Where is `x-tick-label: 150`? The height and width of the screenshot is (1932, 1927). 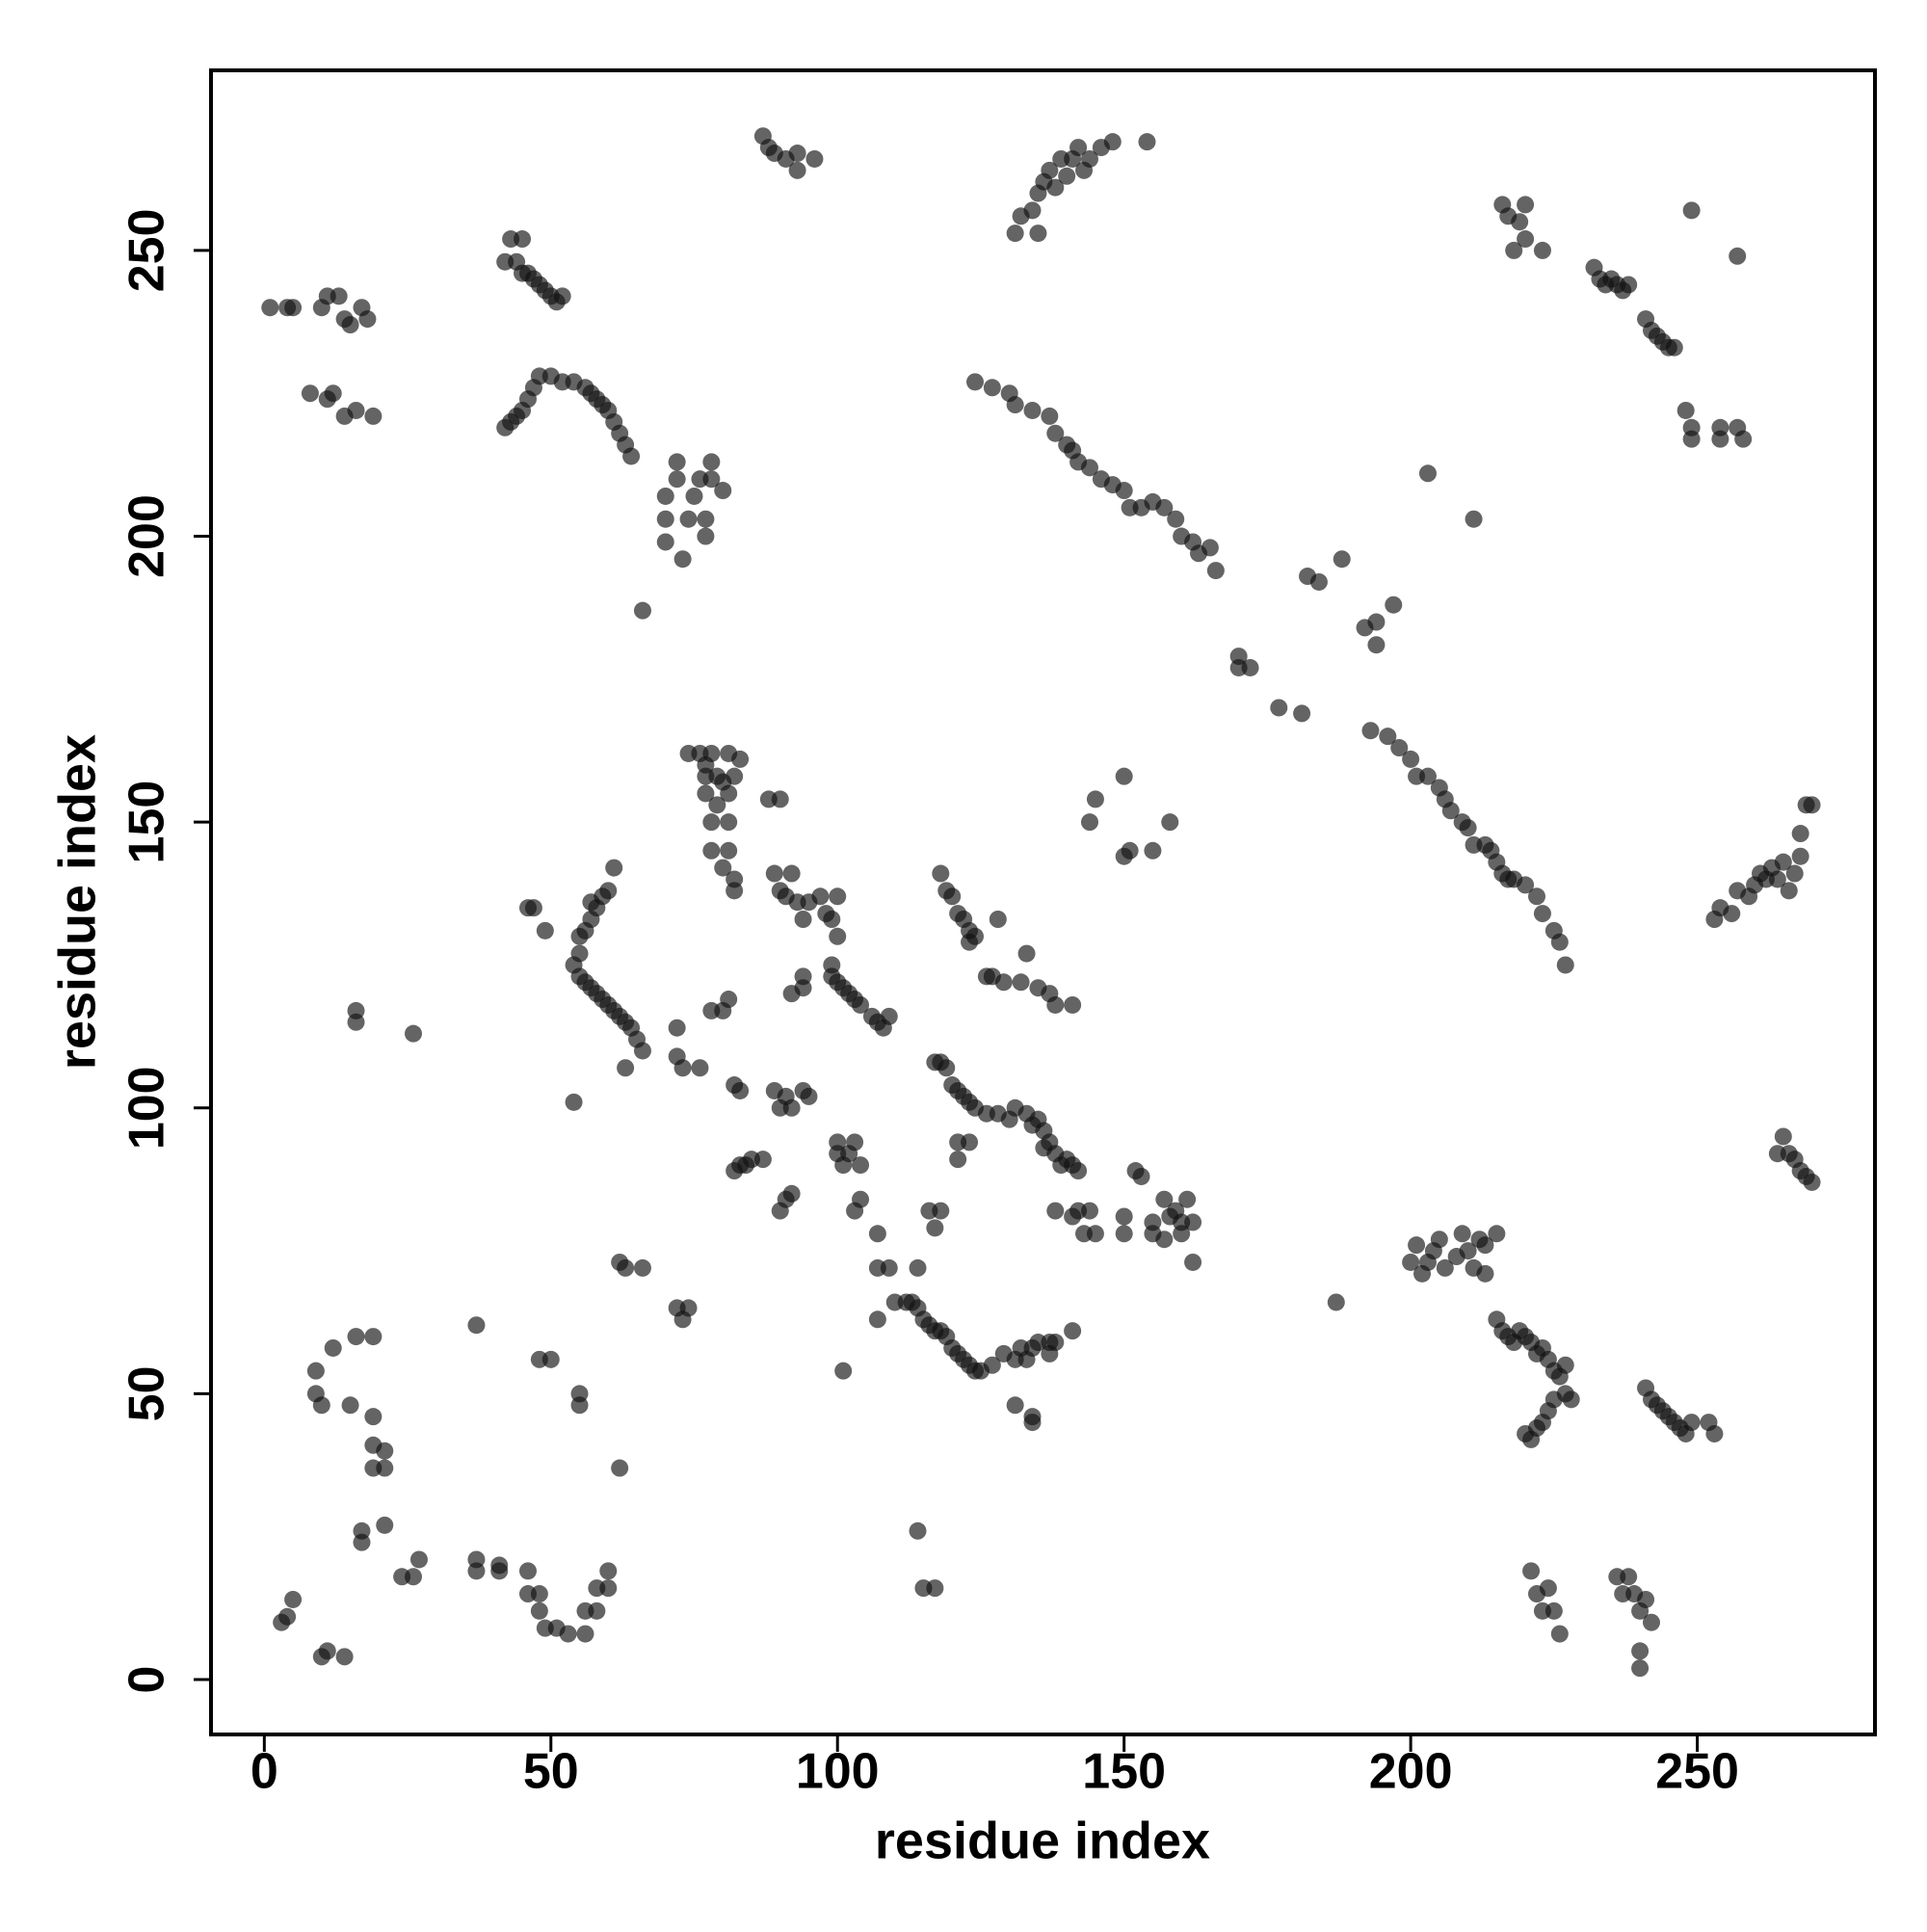 x-tick-label: 150 is located at coordinates (1124, 1772).